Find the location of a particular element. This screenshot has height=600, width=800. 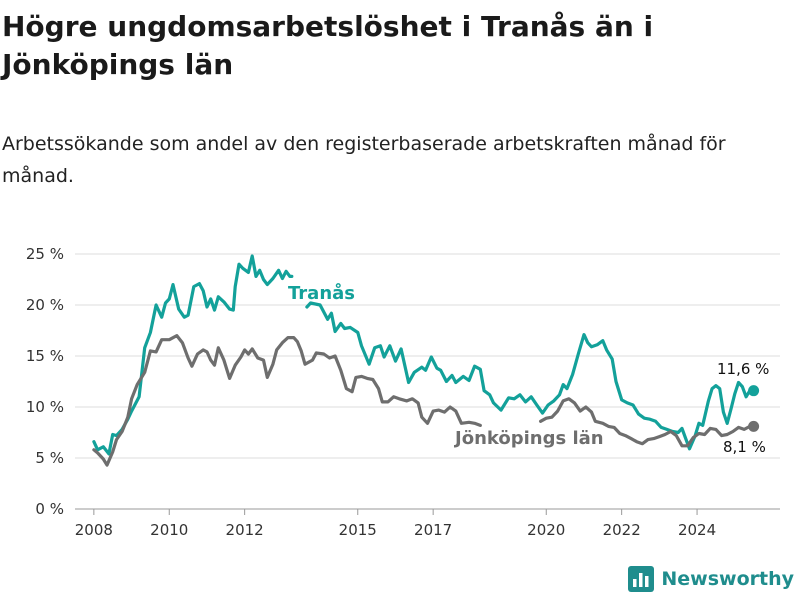

series-label-jonkopings-lan: Jönköpings län is located at coordinates (528, 438).